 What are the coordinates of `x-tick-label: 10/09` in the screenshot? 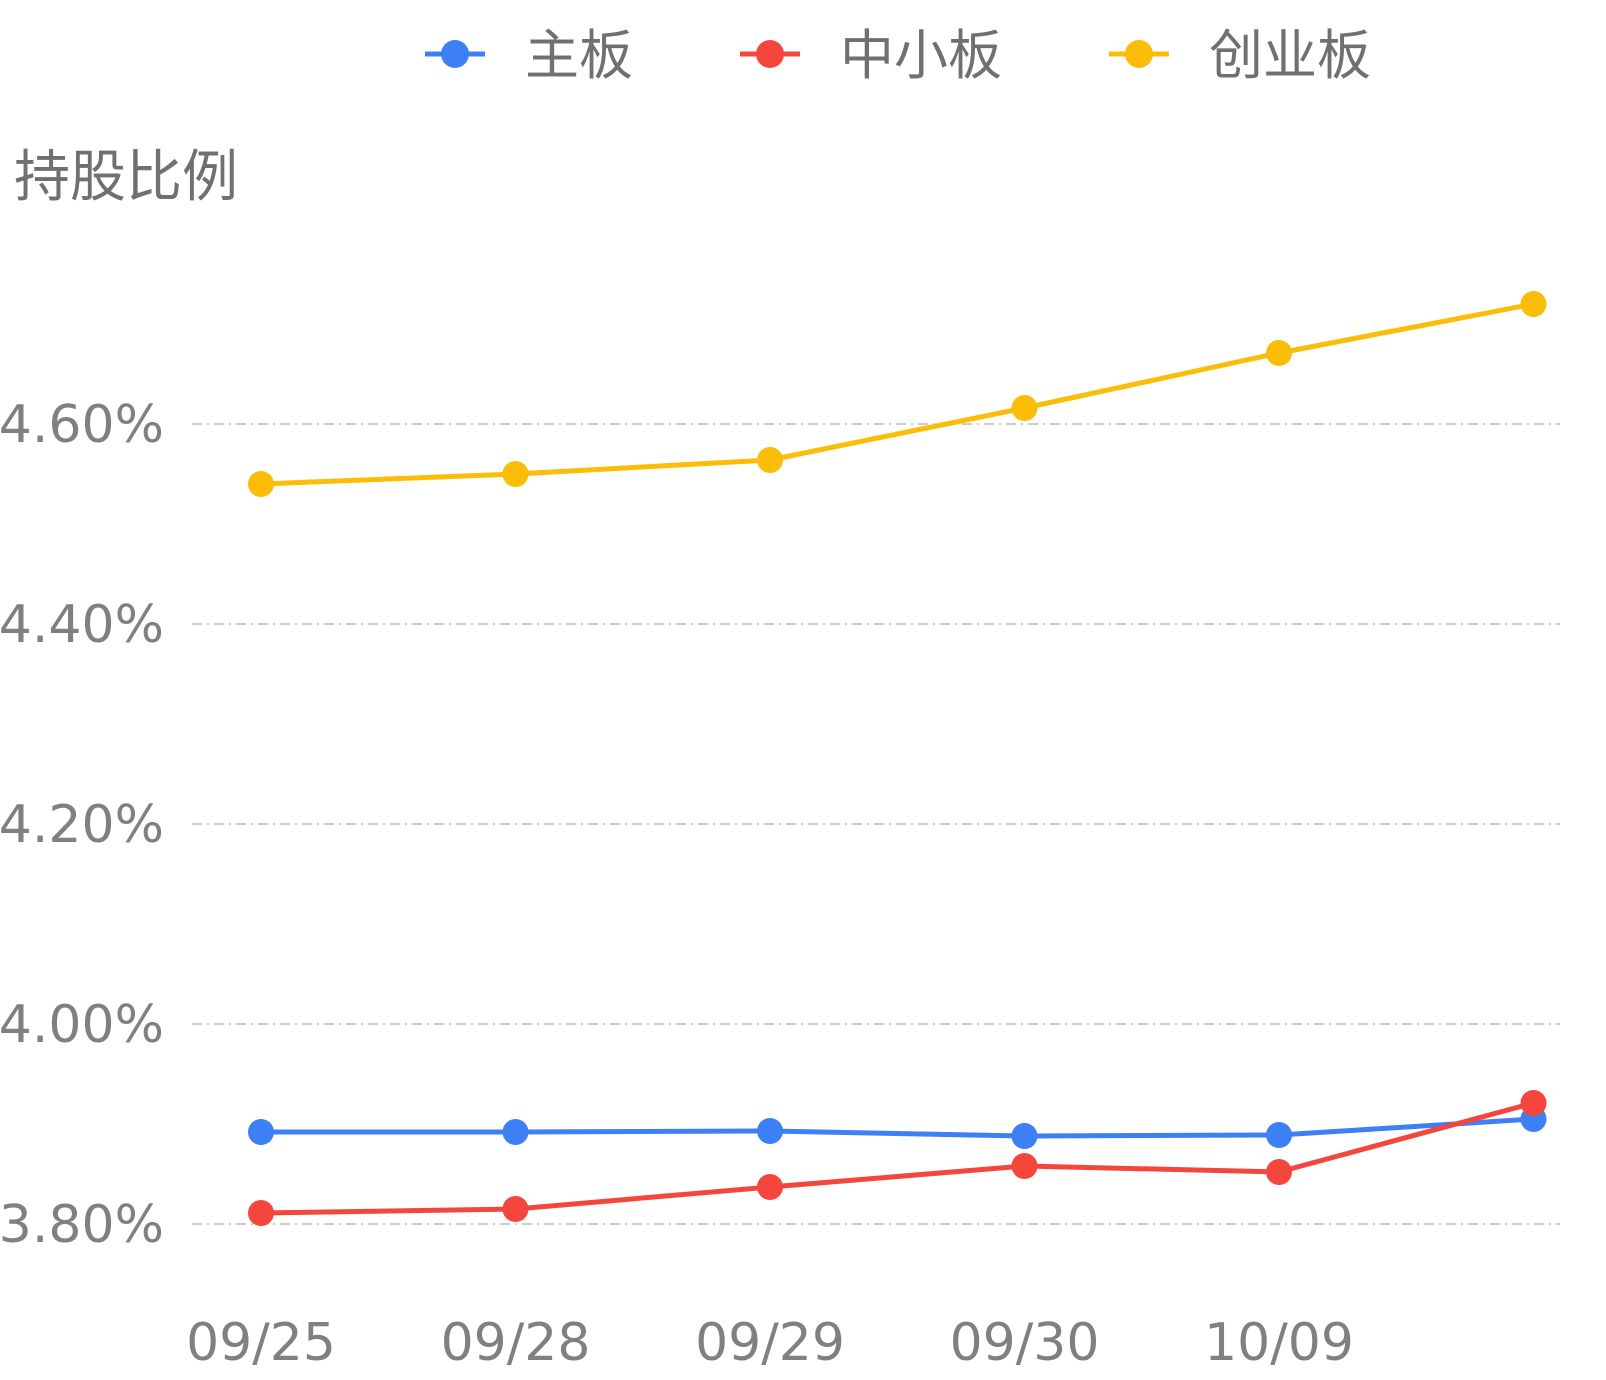 It's located at (1279, 1343).